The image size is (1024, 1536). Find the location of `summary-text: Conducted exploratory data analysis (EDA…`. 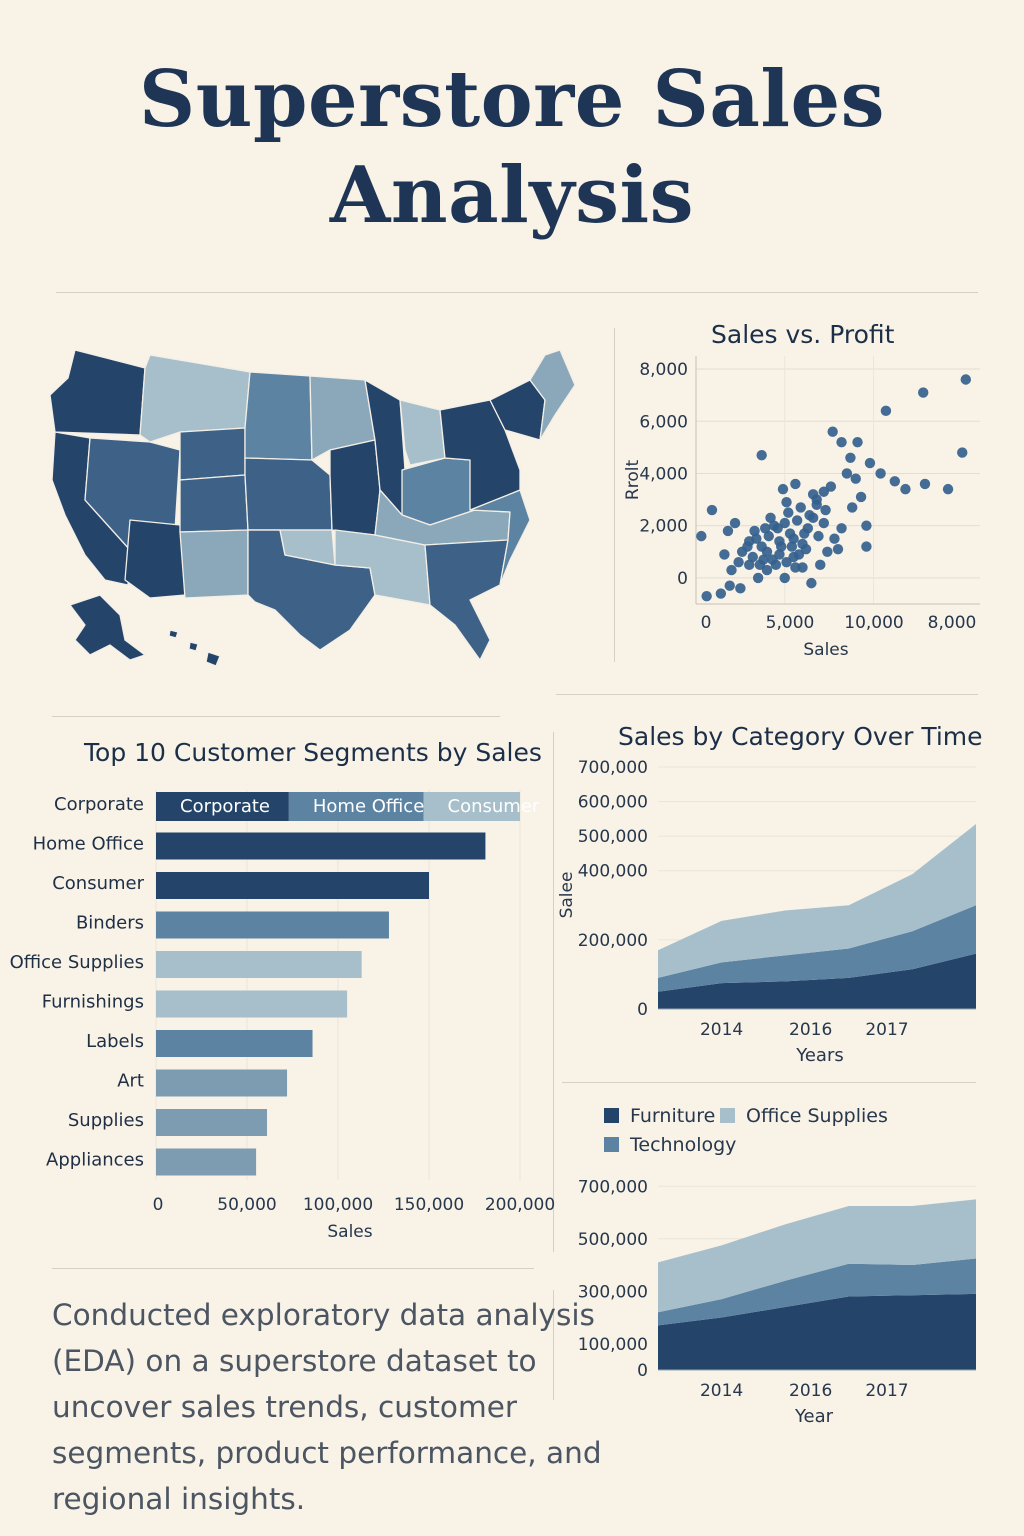

summary-text: Conducted exploratory data analysis (EDA… is located at coordinates (327, 1407).